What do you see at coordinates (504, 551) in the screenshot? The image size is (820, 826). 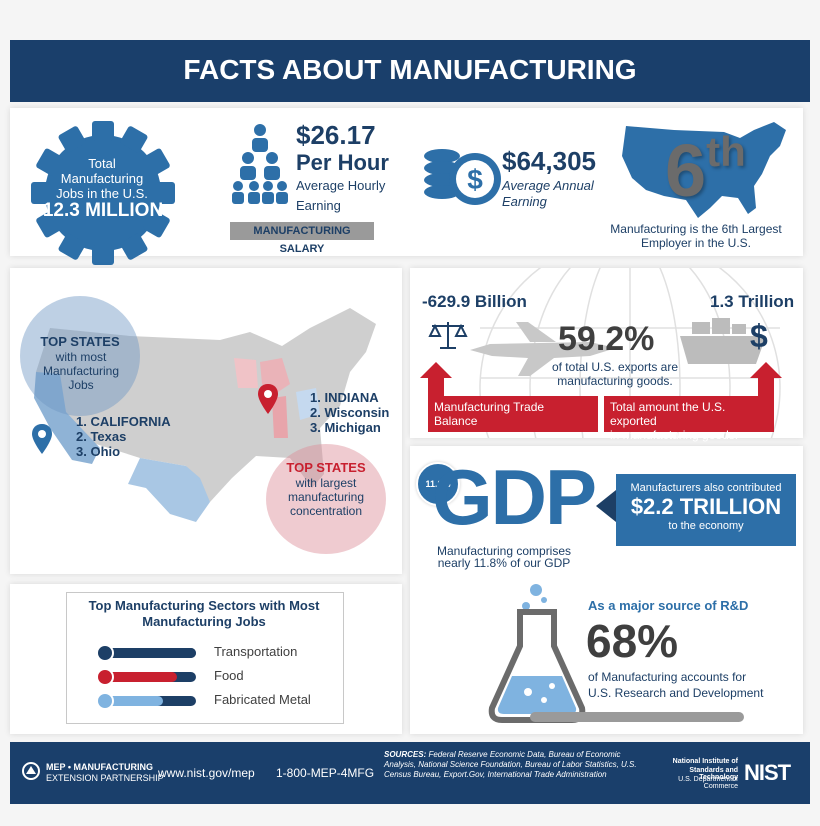 I see `gdp-label-1: Manufacturing comprises` at bounding box center [504, 551].